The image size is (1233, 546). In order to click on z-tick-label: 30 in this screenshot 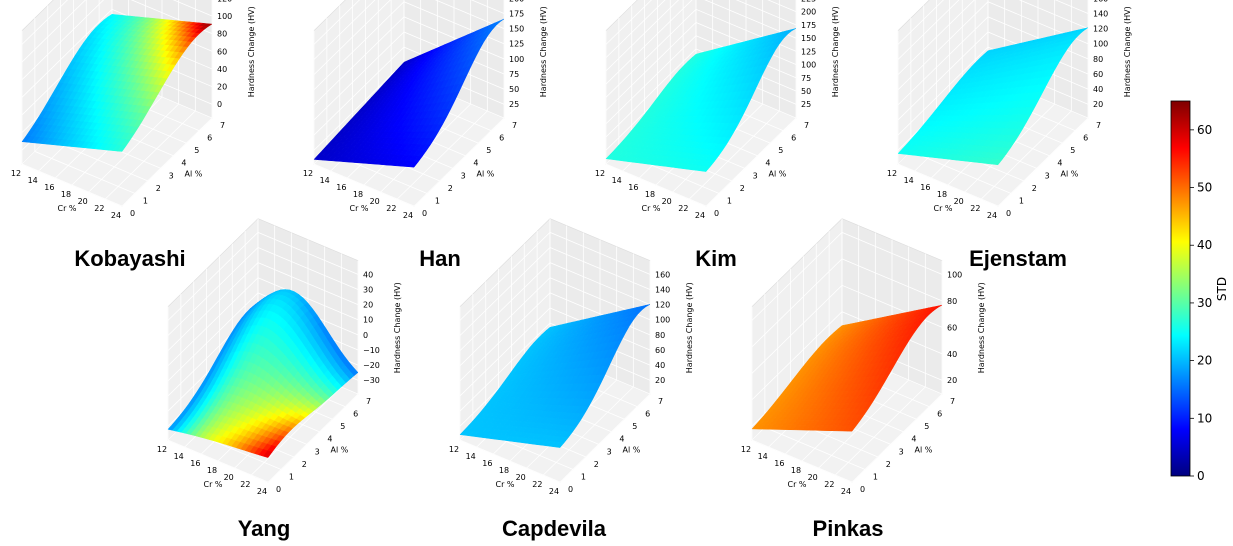, I will do `click(368, 290)`.